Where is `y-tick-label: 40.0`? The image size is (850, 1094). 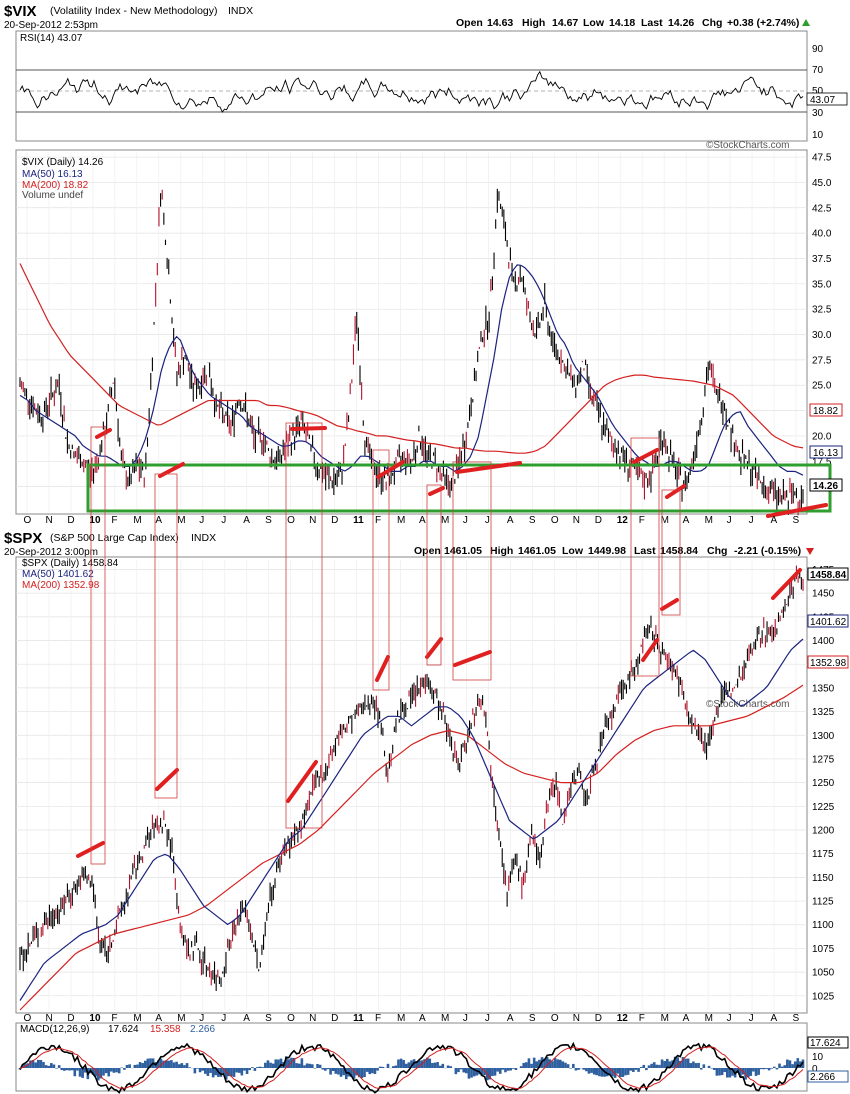 y-tick-label: 40.0 is located at coordinates (822, 234).